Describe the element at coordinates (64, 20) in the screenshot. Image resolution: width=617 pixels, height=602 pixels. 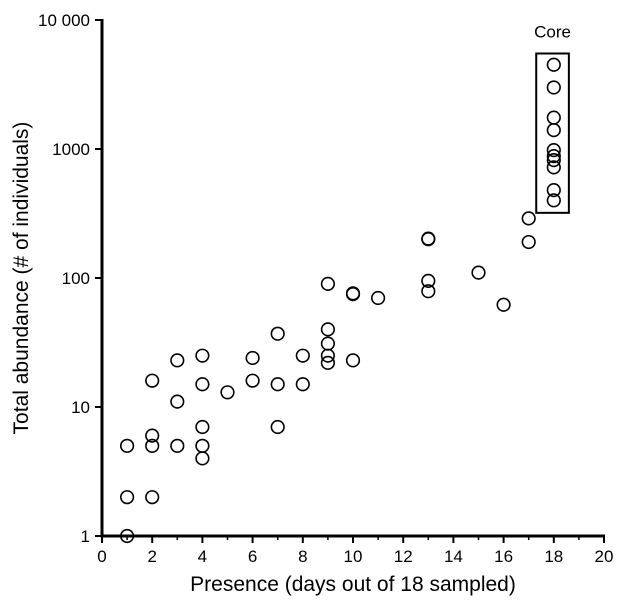
I see `y-tick-label: 10 000` at that location.